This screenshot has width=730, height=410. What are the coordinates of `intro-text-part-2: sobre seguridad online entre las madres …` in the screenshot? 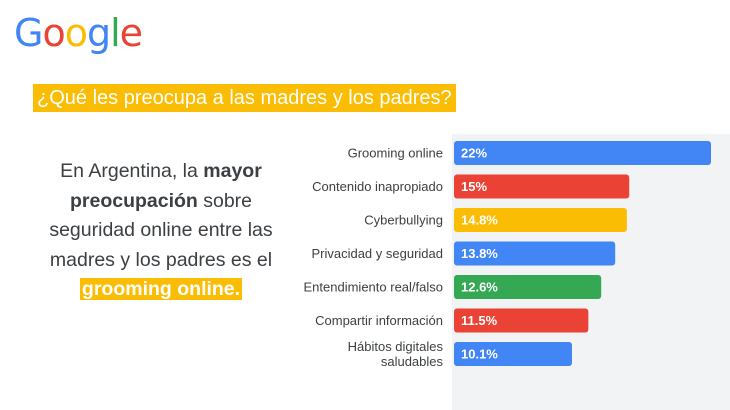 It's located at (161, 230).